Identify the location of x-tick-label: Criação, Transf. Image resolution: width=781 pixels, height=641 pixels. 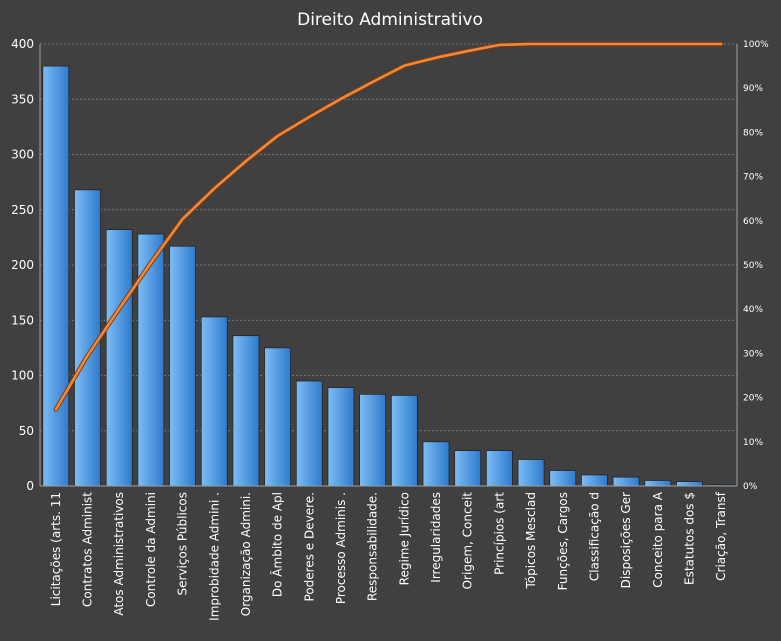
(721, 536).